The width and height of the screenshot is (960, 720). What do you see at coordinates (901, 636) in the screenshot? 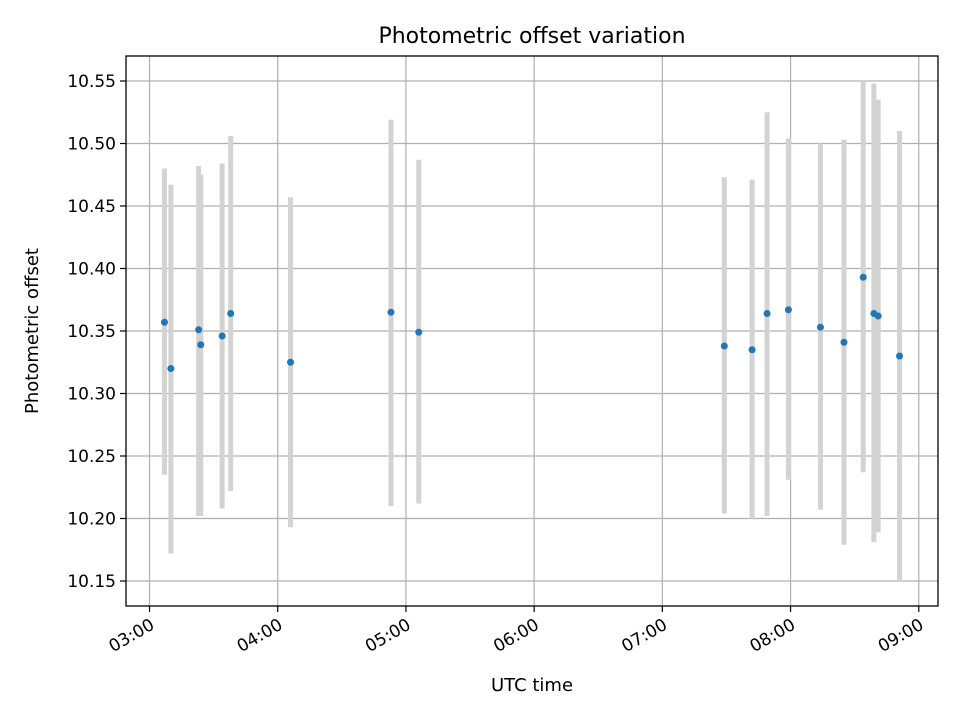
I see `x-tick-label: 09:00` at bounding box center [901, 636].